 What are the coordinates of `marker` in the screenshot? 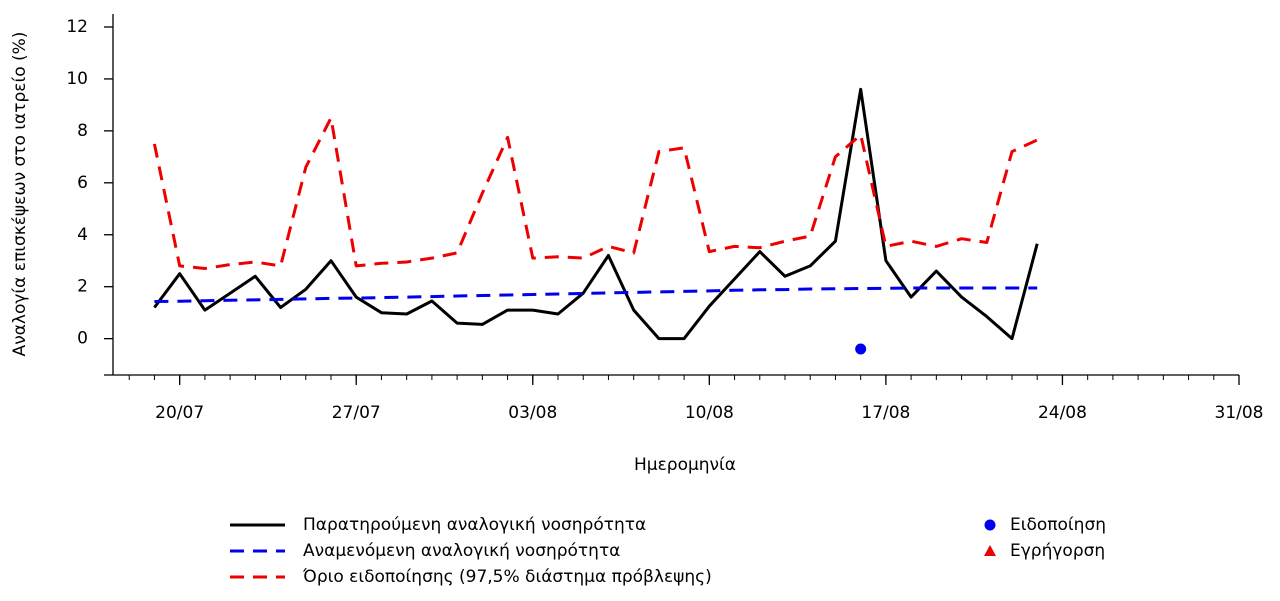 It's located at (861, 349).